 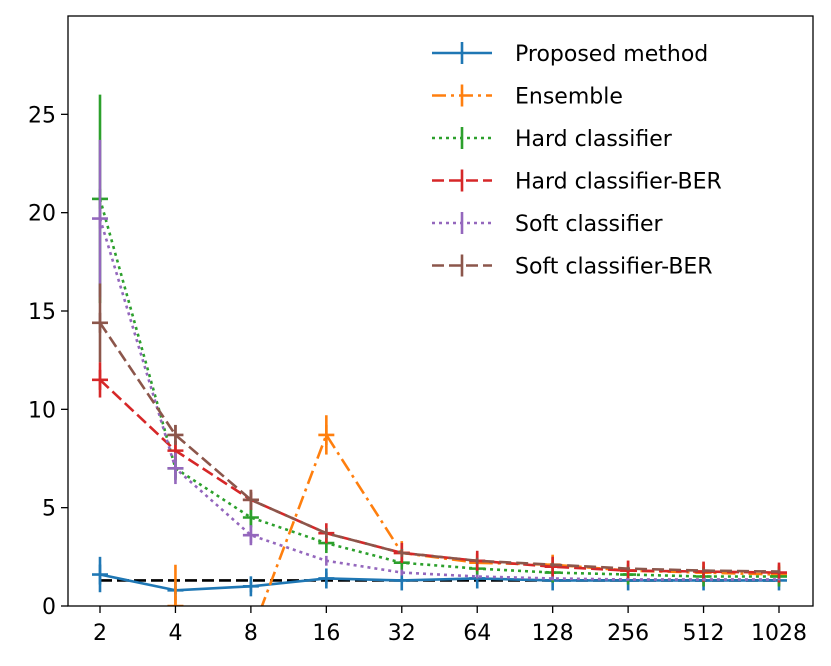 I want to click on legend-item: Hard classifier-BER, so click(x=577, y=182).